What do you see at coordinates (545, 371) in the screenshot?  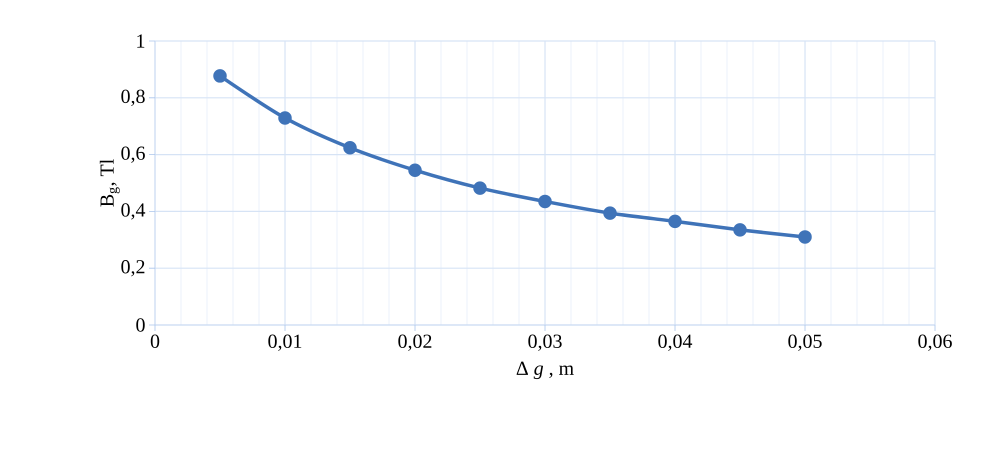 I see `x-axis-title: Δ g , m` at bounding box center [545, 371].